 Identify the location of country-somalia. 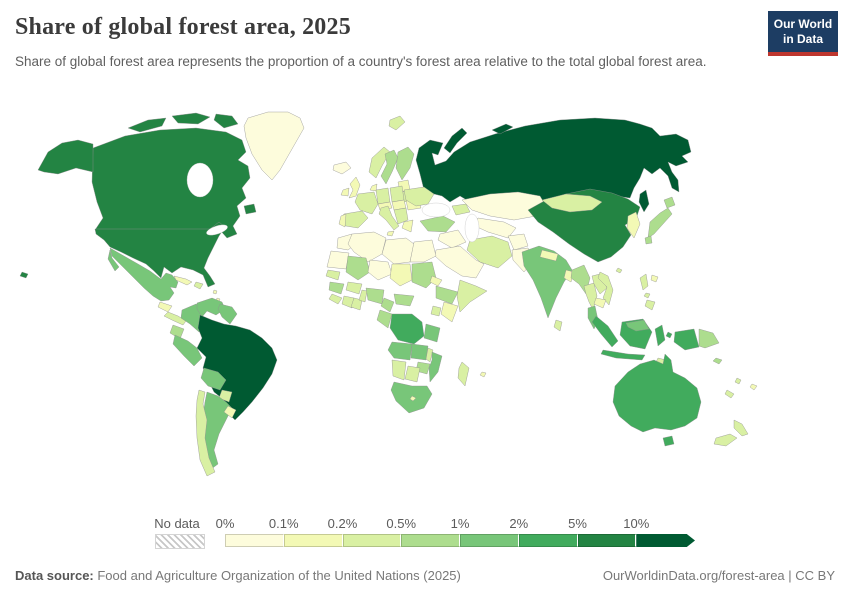
(472, 296).